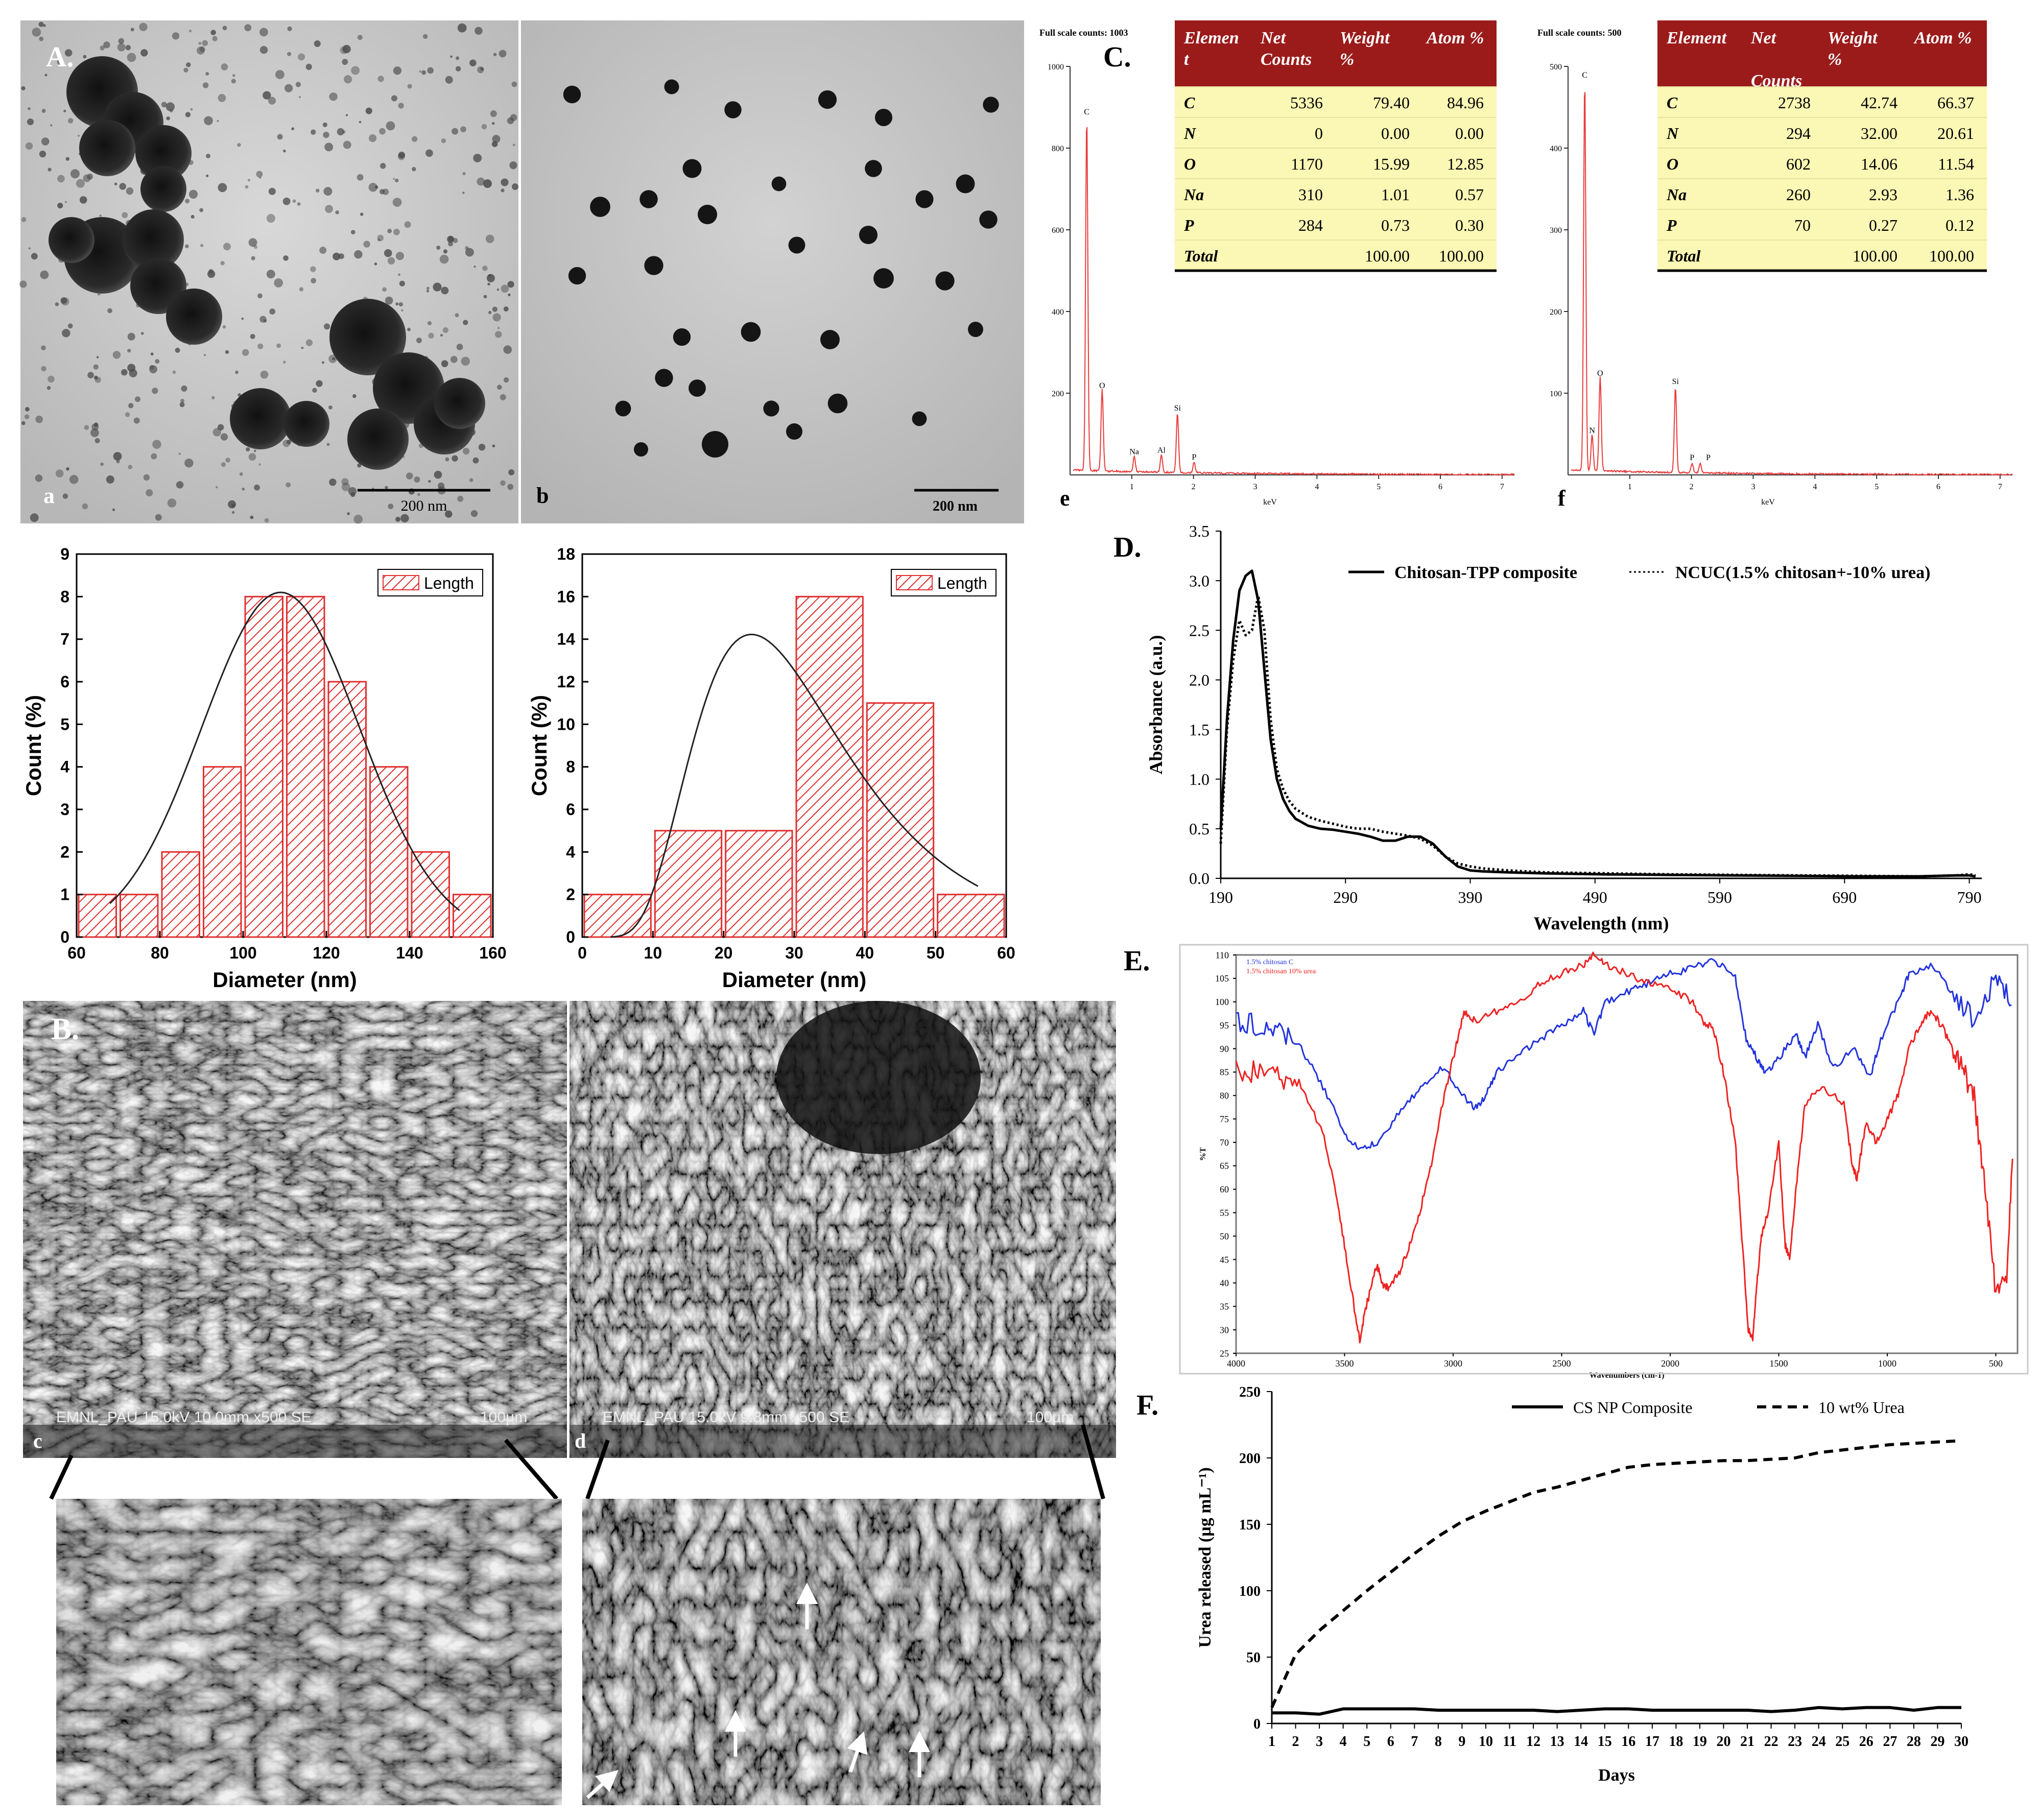 The image size is (2040, 1820). I want to click on table-cell: 0.00, so click(1470, 133).